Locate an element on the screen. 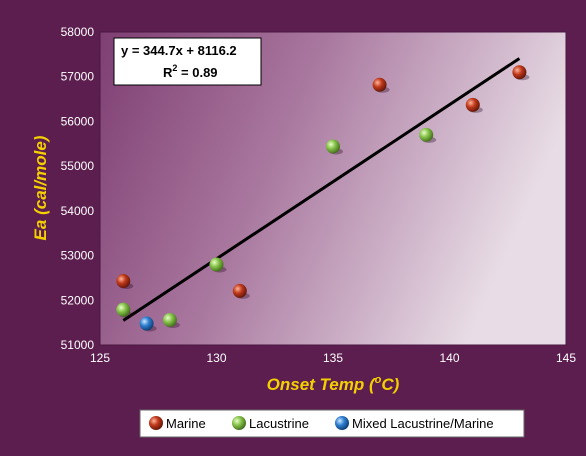 Image resolution: width=586 pixels, height=456 pixels. trendline-equation: y = 344.7x + 8116.2 is located at coordinates (179, 50).